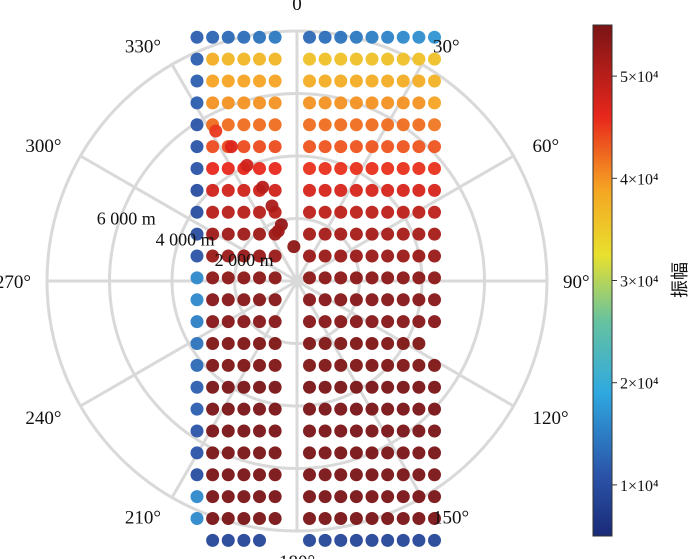 The width and height of the screenshot is (700, 559). I want to click on colorbar-gradient, so click(602, 280).